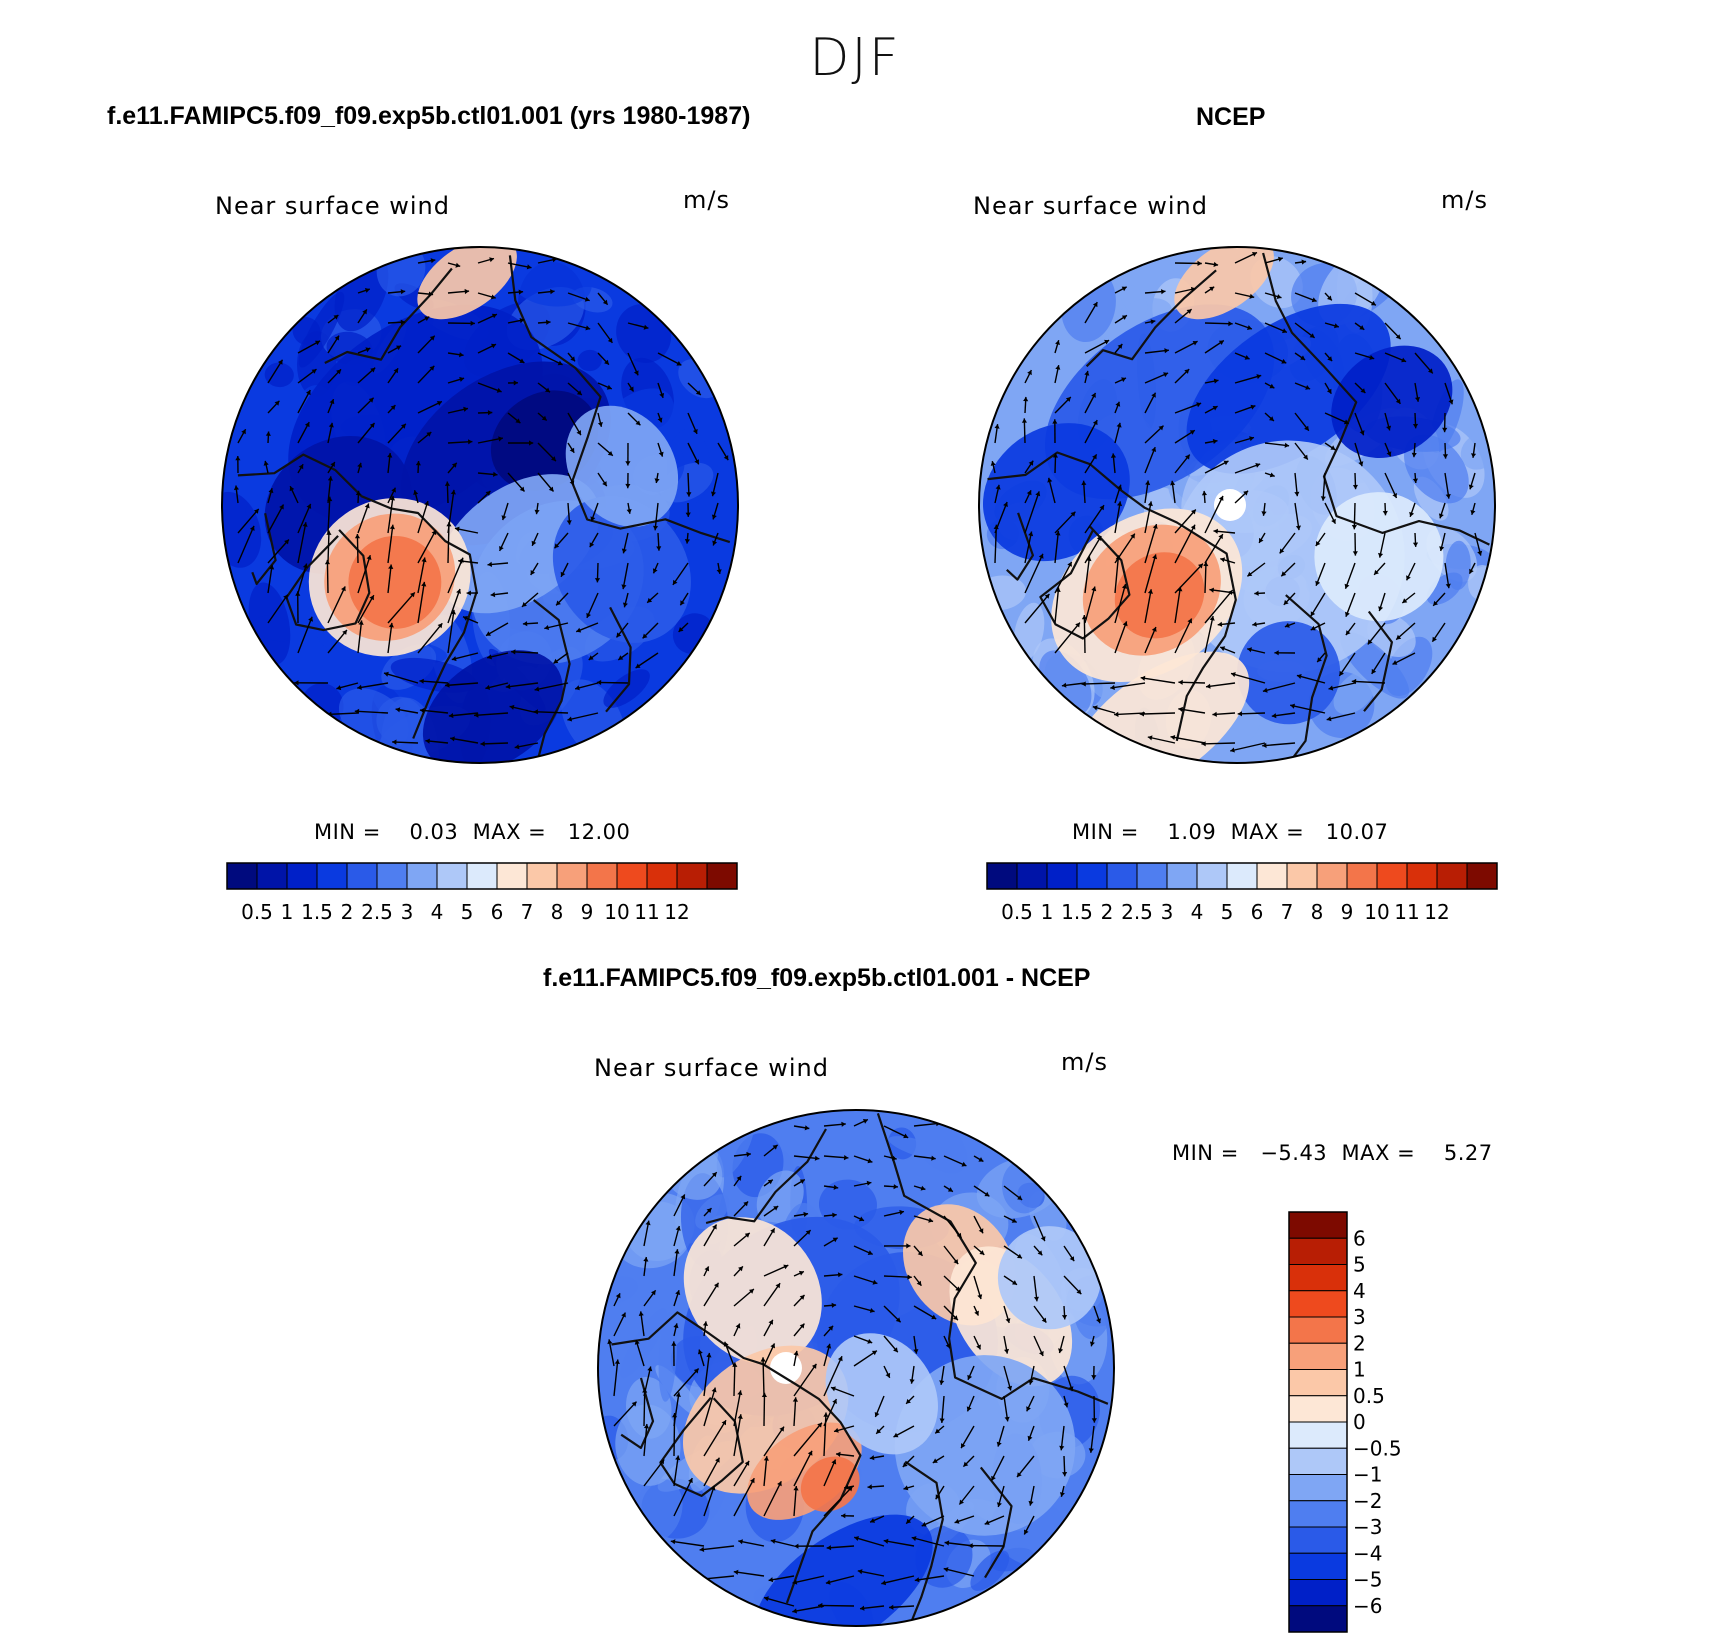 This screenshot has height=1633, width=1710. I want to click on map-obs, so click(1237, 505).